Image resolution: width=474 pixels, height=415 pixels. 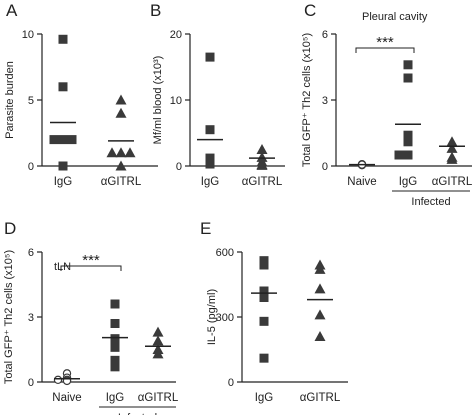 I want to click on y-tick-label: 5, so click(x=31, y=101).